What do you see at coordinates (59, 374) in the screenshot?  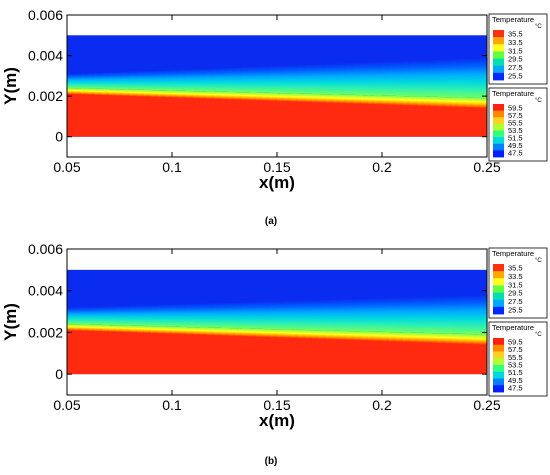 I see `y-tick-label: 0` at bounding box center [59, 374].